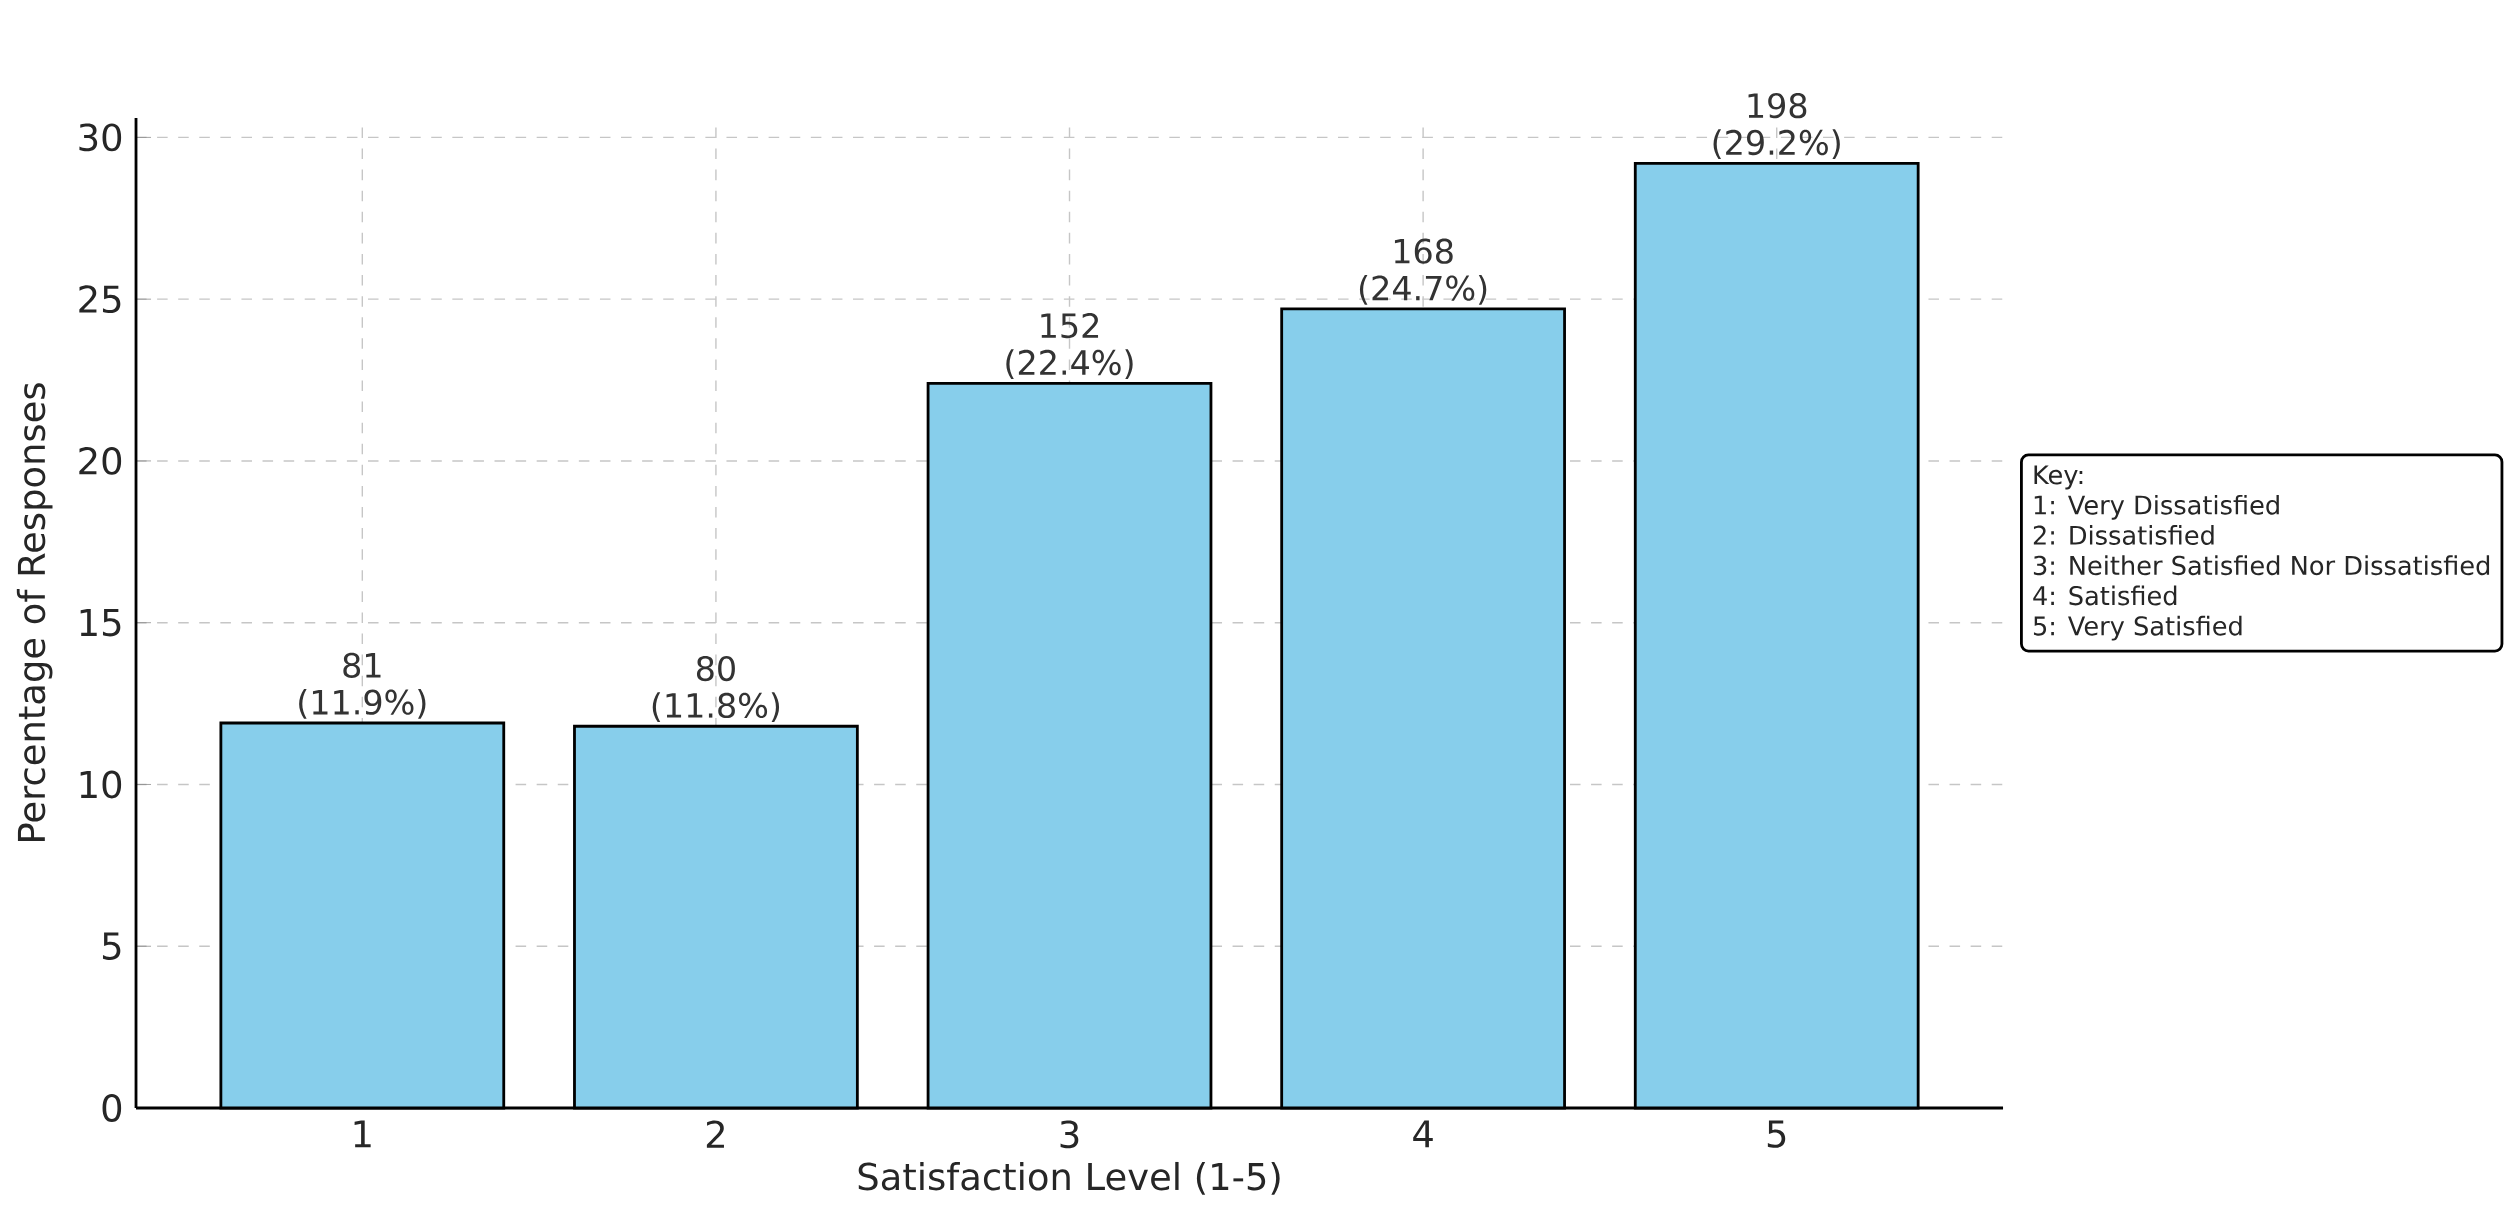 The height and width of the screenshot is (1223, 2512). What do you see at coordinates (715, 1134) in the screenshot?
I see `x-tick-label: 2` at bounding box center [715, 1134].